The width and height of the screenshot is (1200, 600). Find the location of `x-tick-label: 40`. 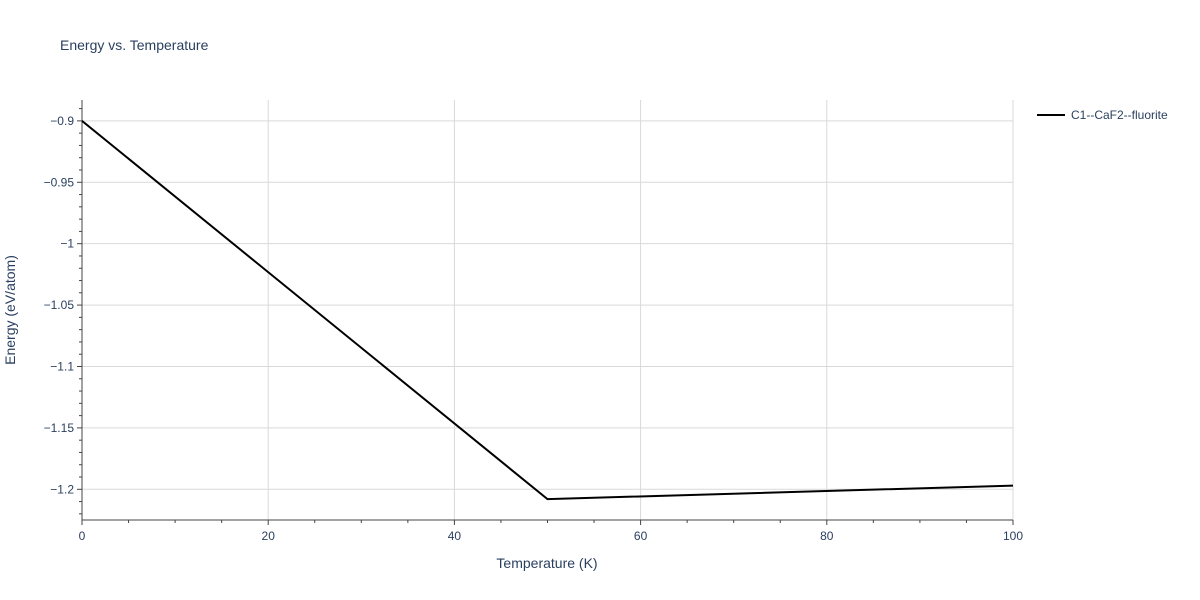

x-tick-label: 40 is located at coordinates (455, 536).